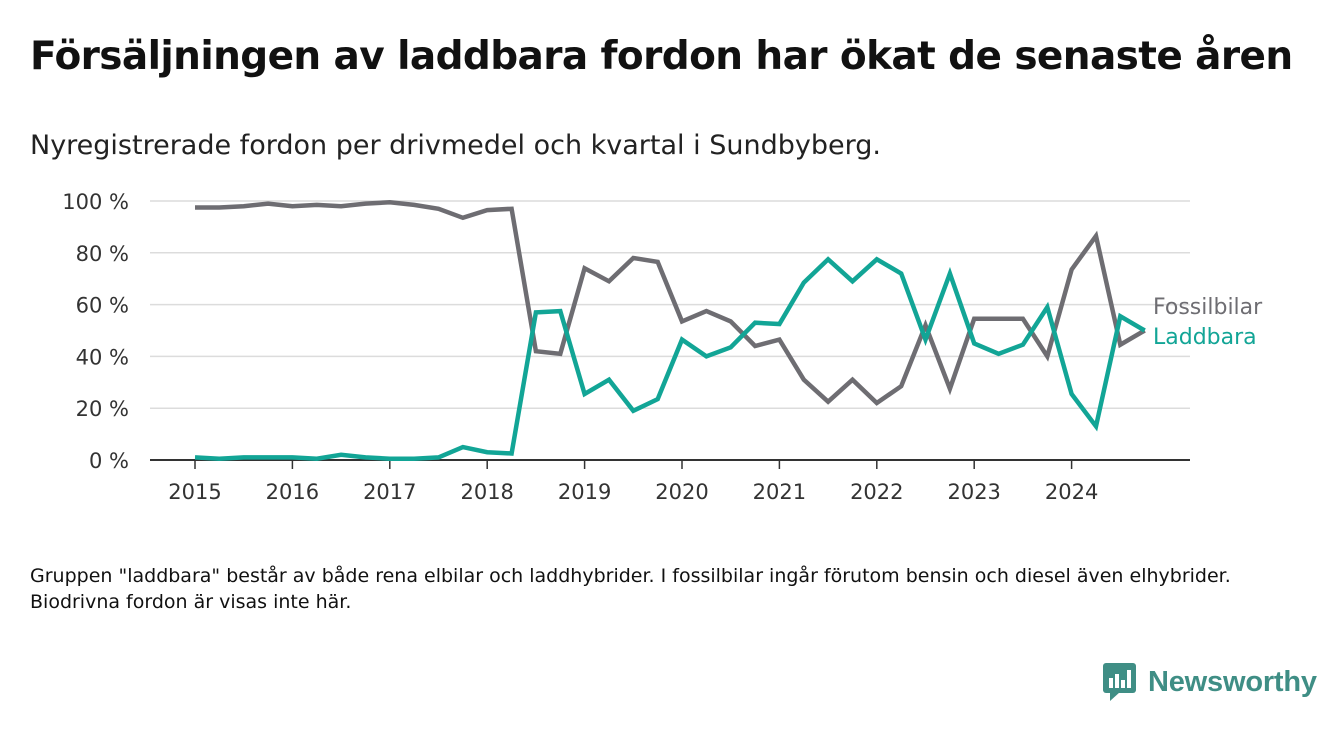 This screenshot has width=1340, height=733. I want to click on y-tick-label: 20 %, so click(102, 409).